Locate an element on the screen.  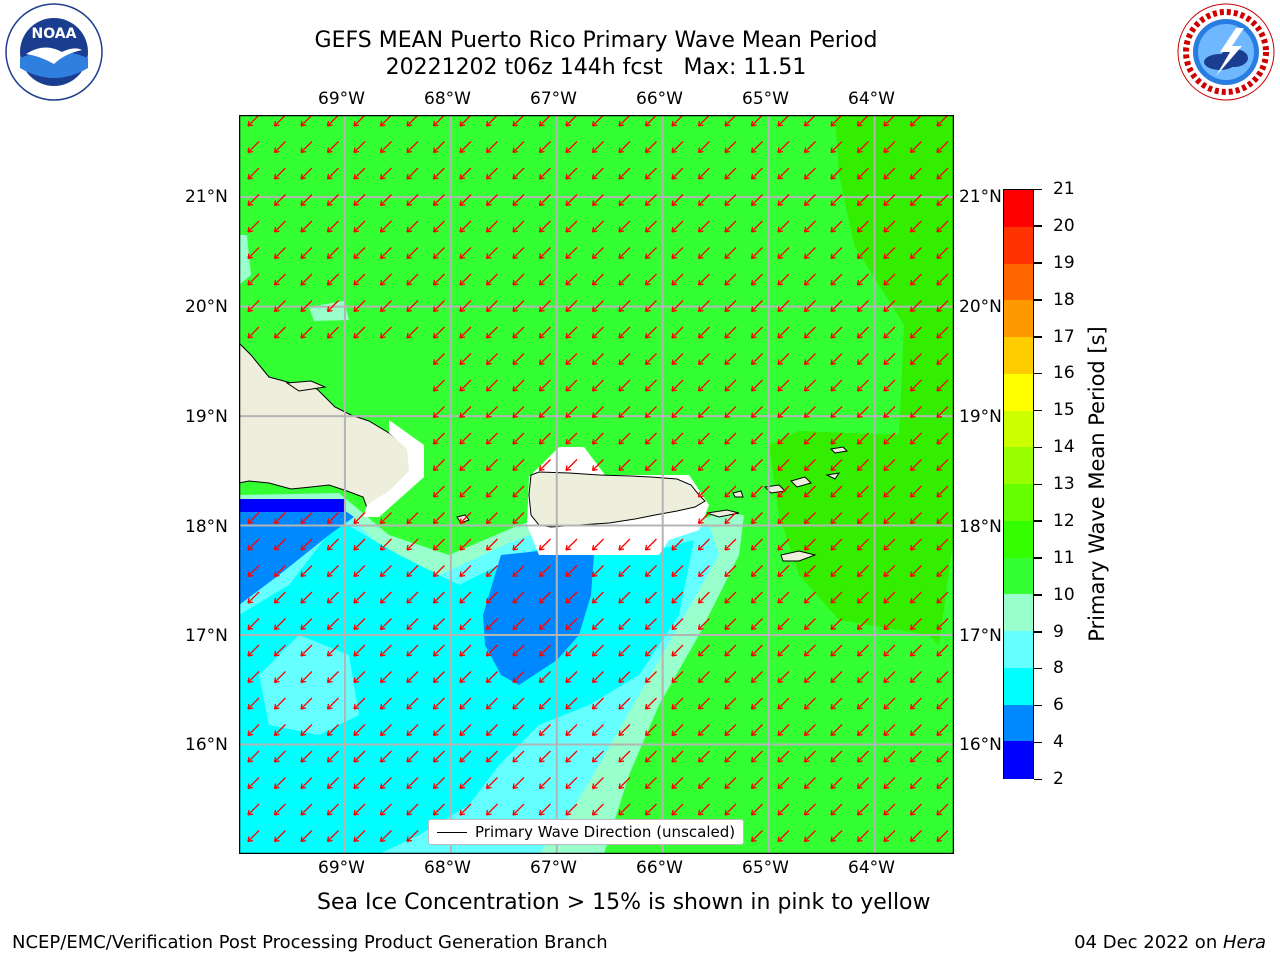
colorbar-tick-label: 9 is located at coordinates (1058, 631).